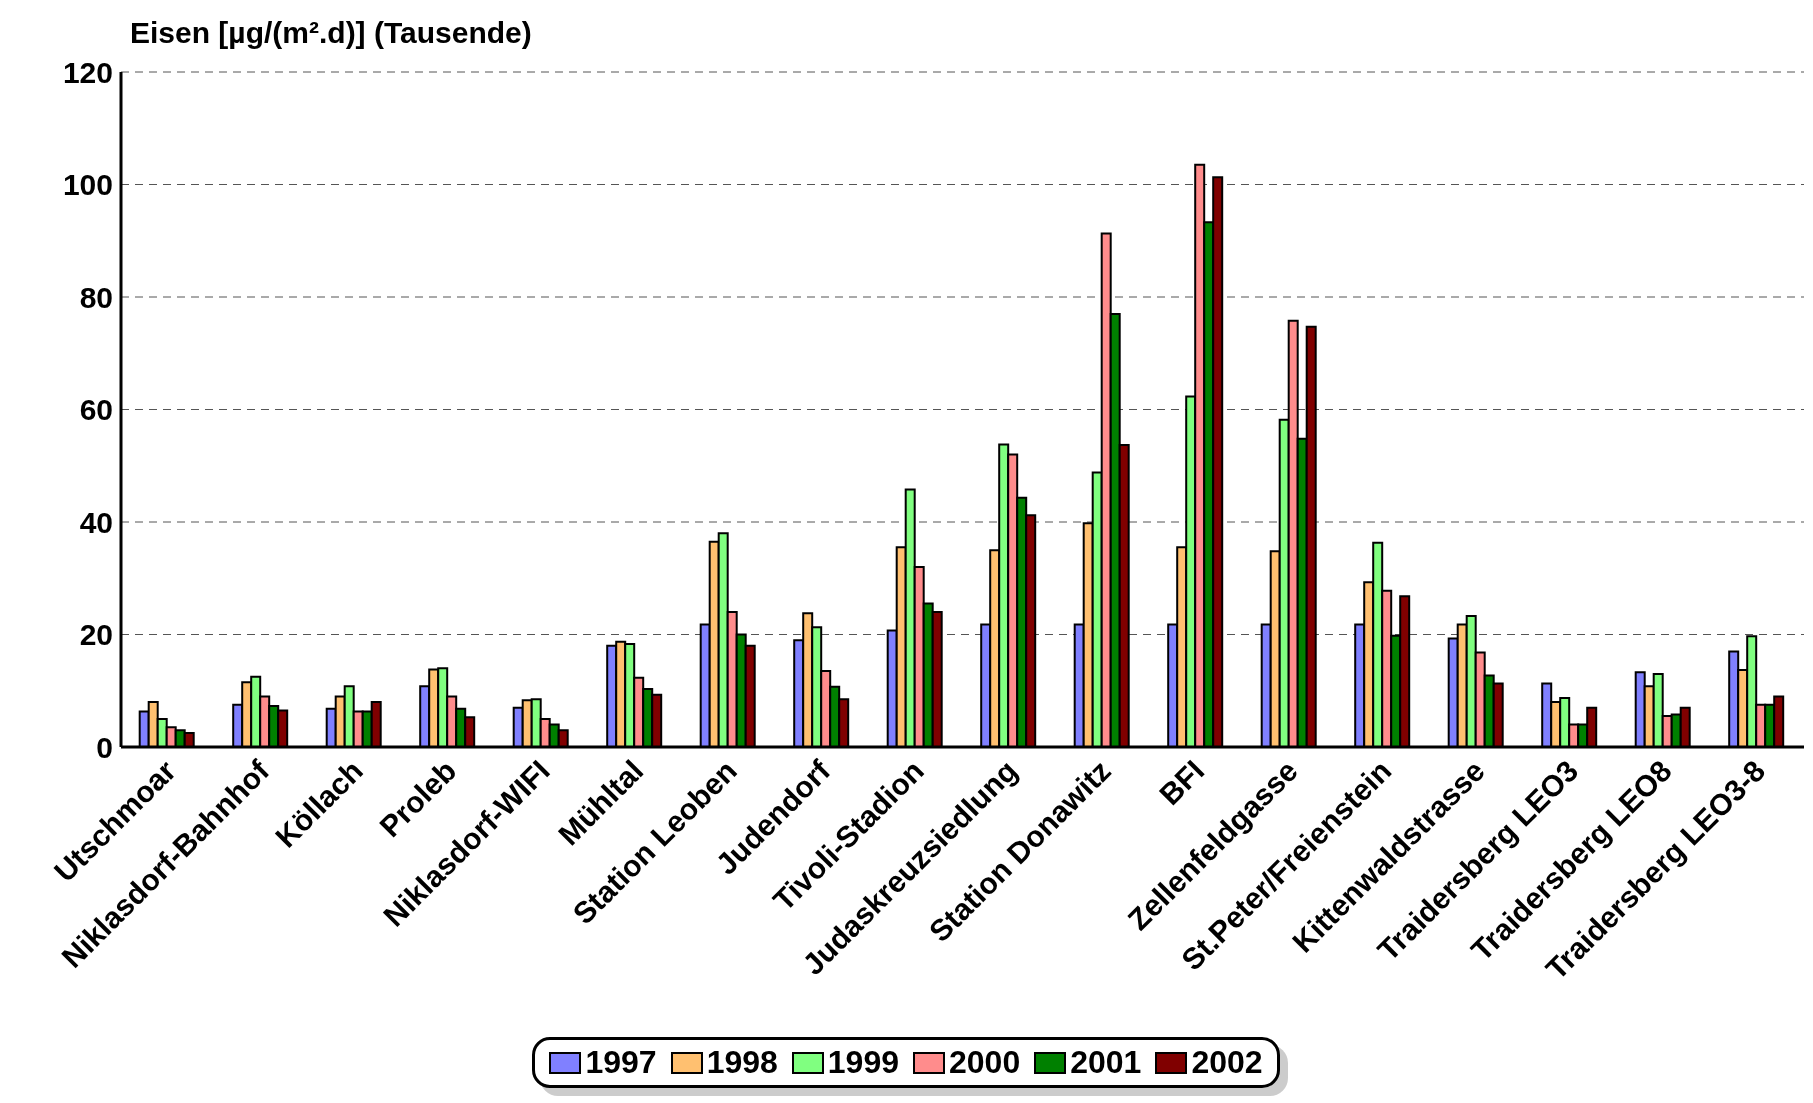 The height and width of the screenshot is (1103, 1813). What do you see at coordinates (104, 747) in the screenshot?
I see `y-tick-label: 0` at bounding box center [104, 747].